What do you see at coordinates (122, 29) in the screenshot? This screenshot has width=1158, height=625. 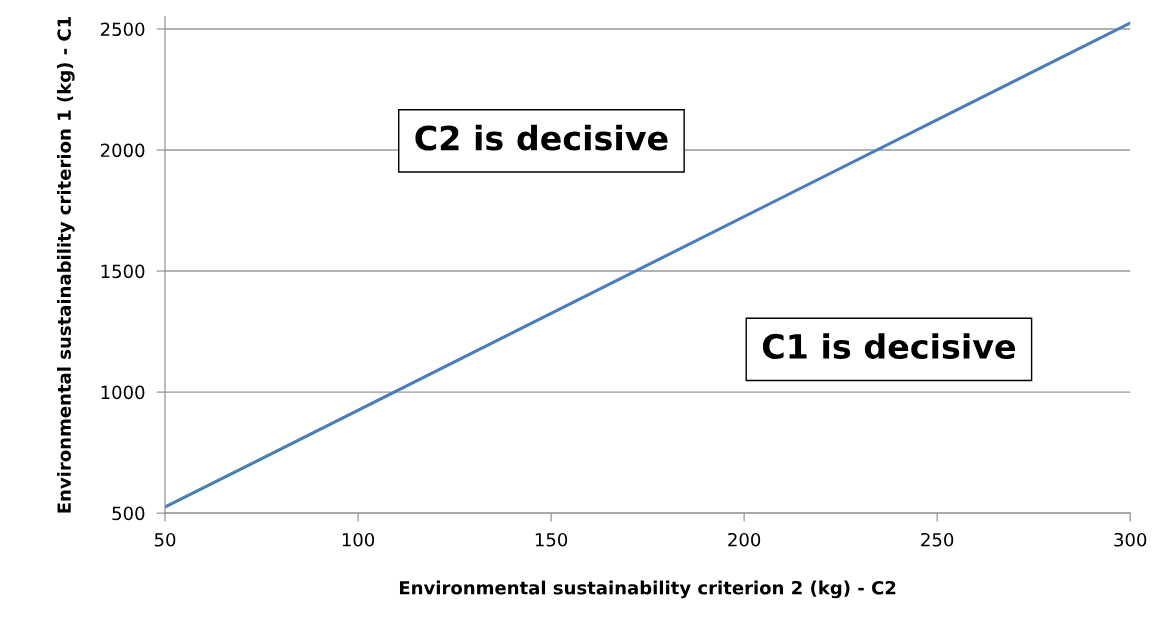 I see `y-tick-label: 2500` at bounding box center [122, 29].